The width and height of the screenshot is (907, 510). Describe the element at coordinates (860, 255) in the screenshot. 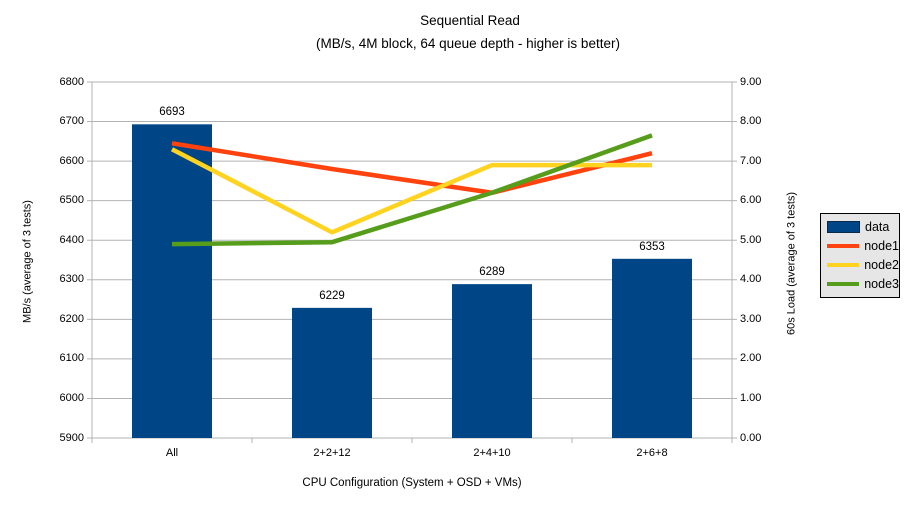

I see `legend: data node1 node2 node3` at that location.